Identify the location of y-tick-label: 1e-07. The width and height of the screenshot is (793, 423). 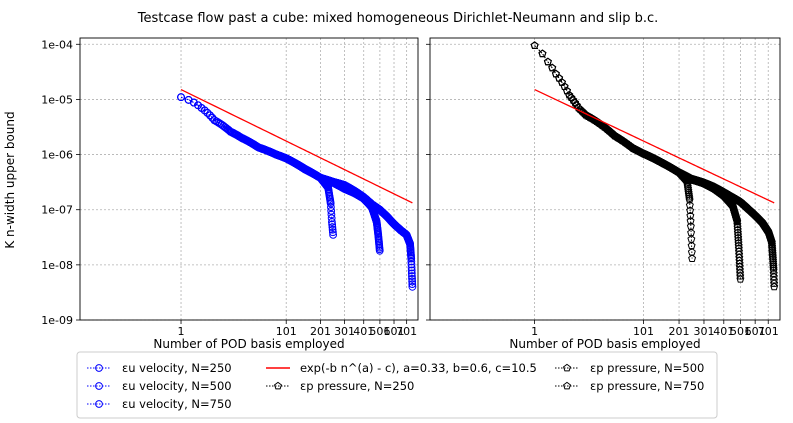
(57, 210).